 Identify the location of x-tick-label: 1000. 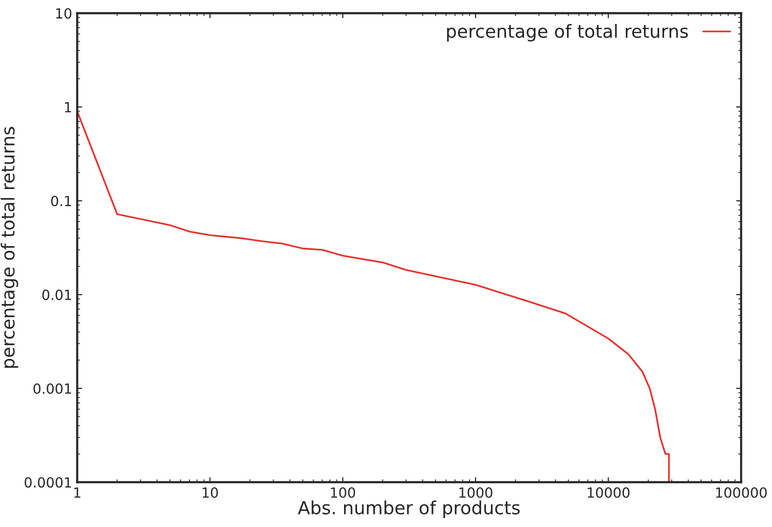
(475, 492).